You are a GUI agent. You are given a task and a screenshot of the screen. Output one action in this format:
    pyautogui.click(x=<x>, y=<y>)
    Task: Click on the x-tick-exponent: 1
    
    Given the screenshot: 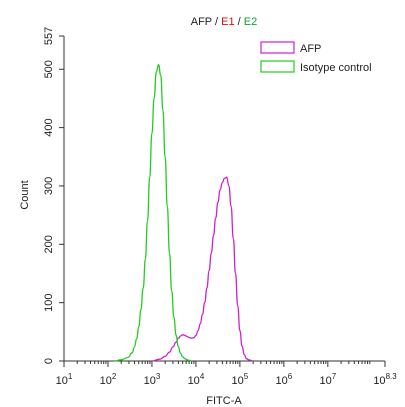 What is the action you would take?
    pyautogui.click(x=70, y=376)
    